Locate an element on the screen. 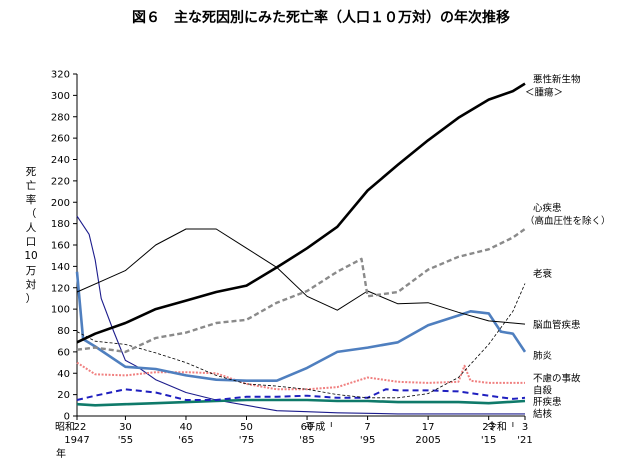  y-axis-label: 死亡率 （ 人口 10 万対 ） is located at coordinates (30, 235).